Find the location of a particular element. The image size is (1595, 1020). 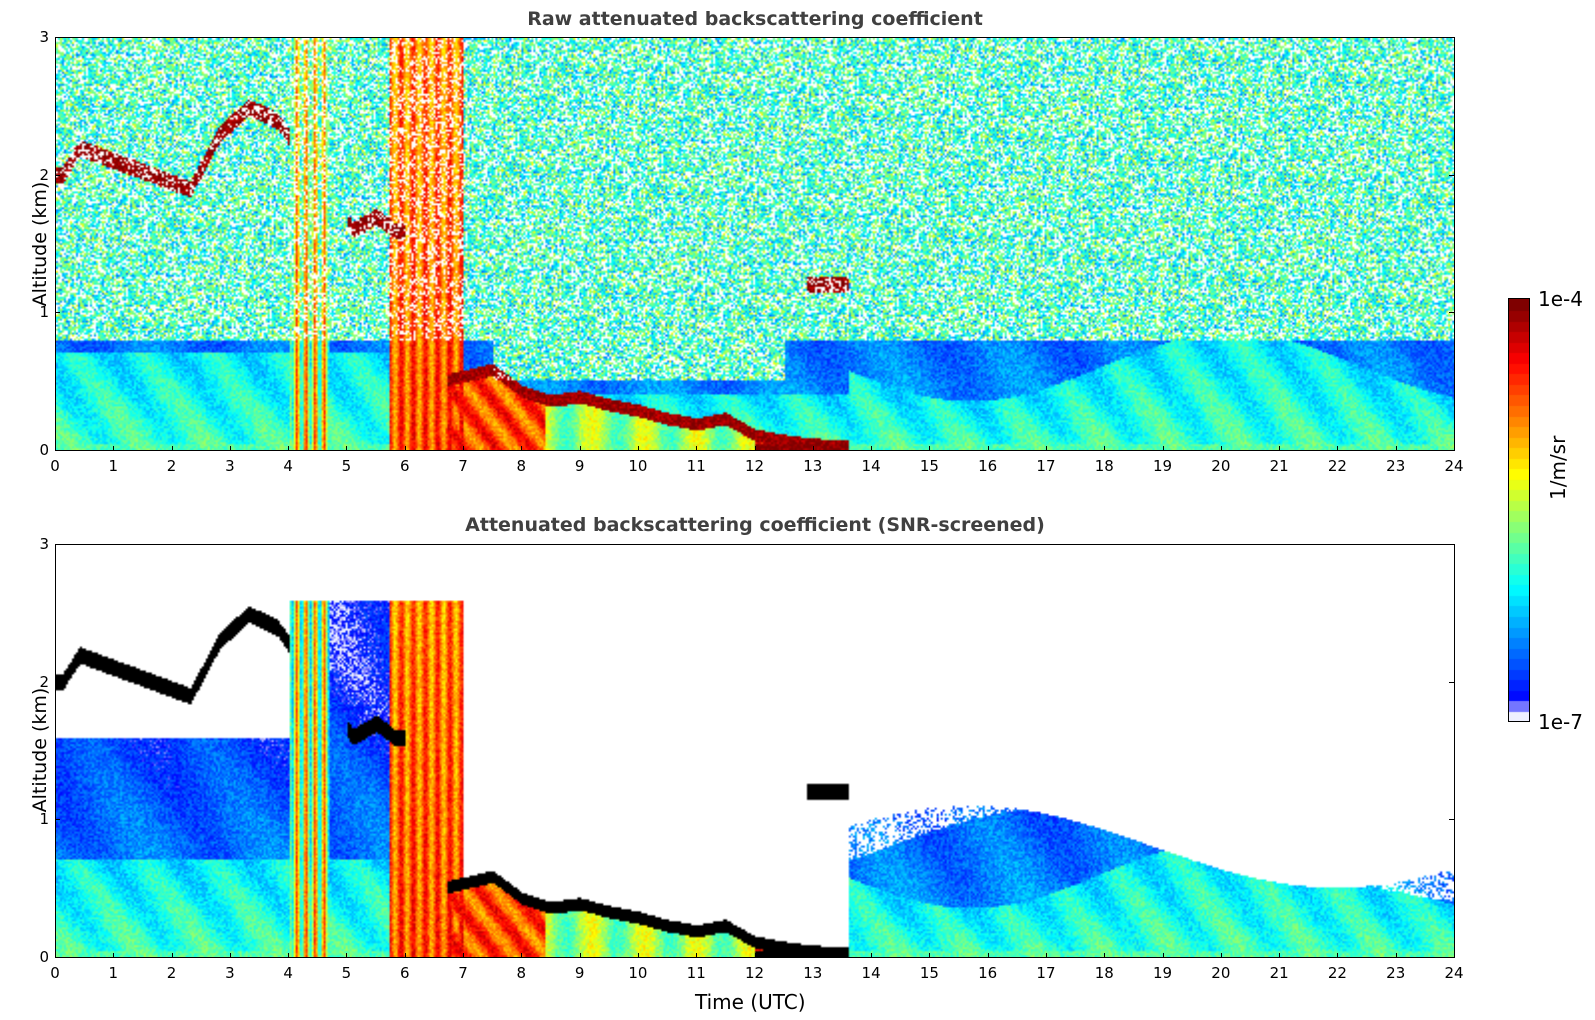

bottom-y-axis-label: Altitude (km) is located at coordinates (40, 750).